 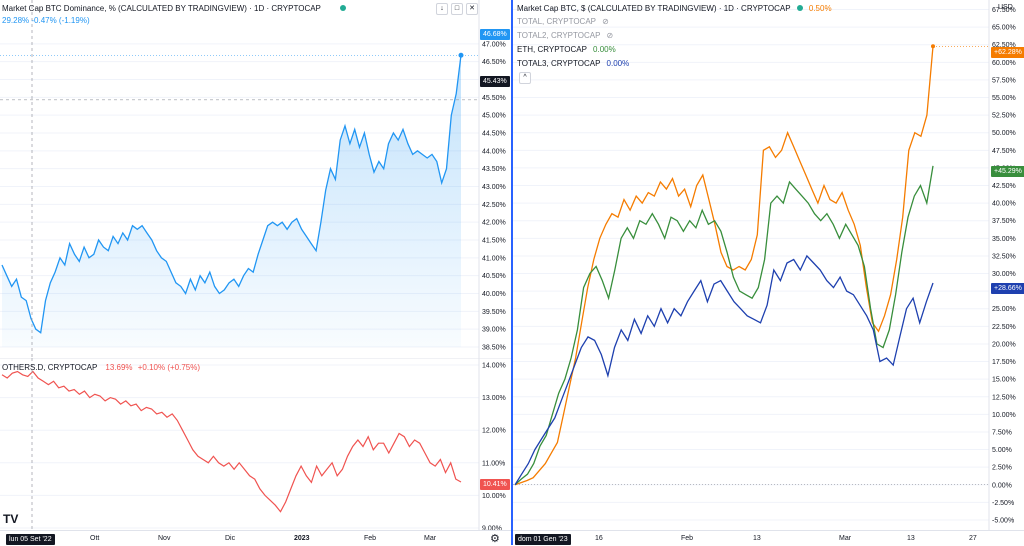 What do you see at coordinates (255, 538) in the screenshot?
I see `left-time-axis: Ott Nov Dic 2023 Feb Mar lun 05 Set '22 ⚙` at bounding box center [255, 538].